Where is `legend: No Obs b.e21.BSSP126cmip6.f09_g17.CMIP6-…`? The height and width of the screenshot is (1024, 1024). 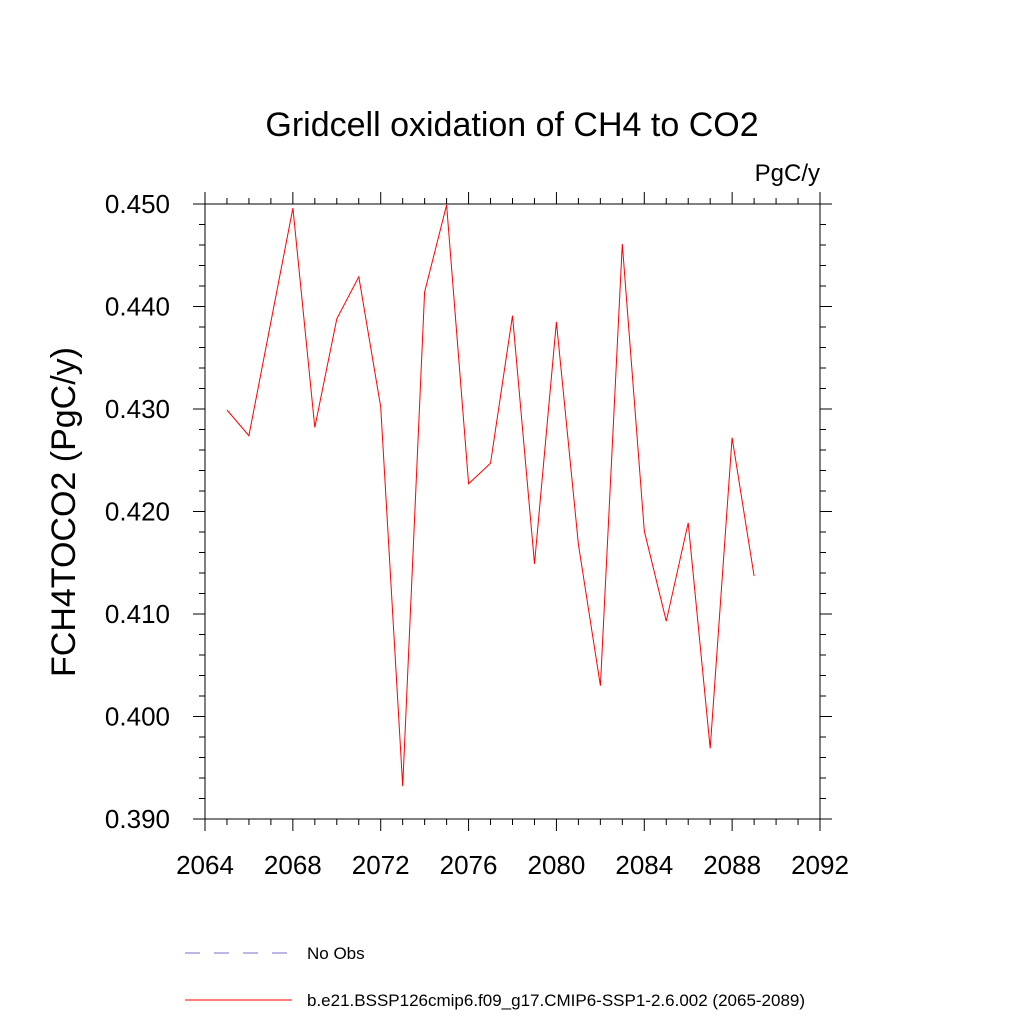 legend: No Obs b.e21.BSSP126cmip6.f09_g17.CMIP6-… is located at coordinates (495, 977).